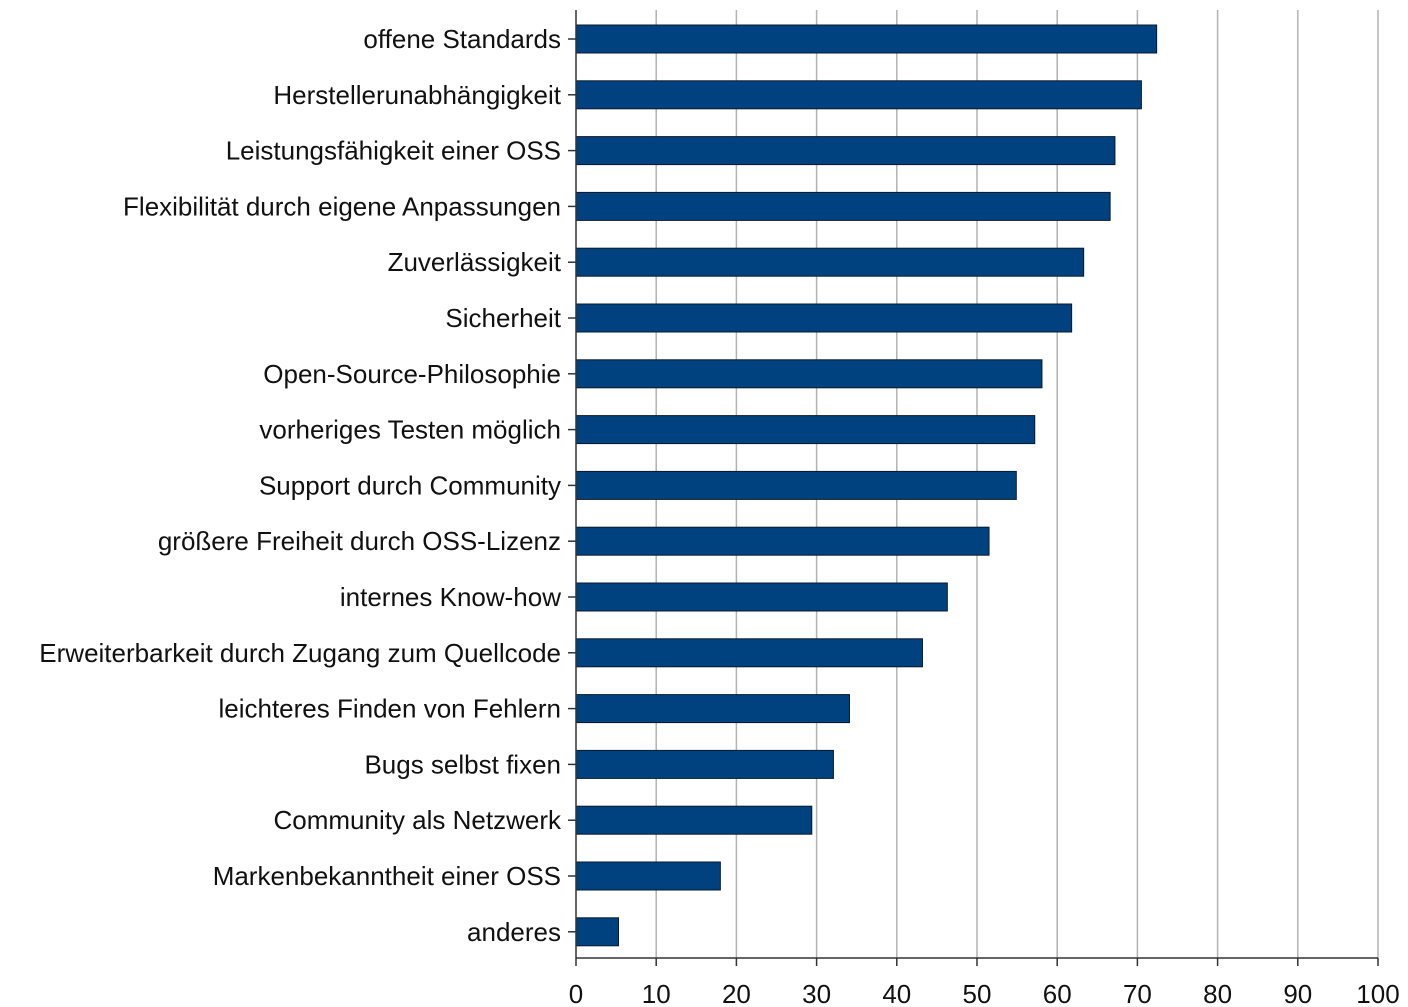  I want to click on category-label: Zuverlässigkeit, so click(475, 262).